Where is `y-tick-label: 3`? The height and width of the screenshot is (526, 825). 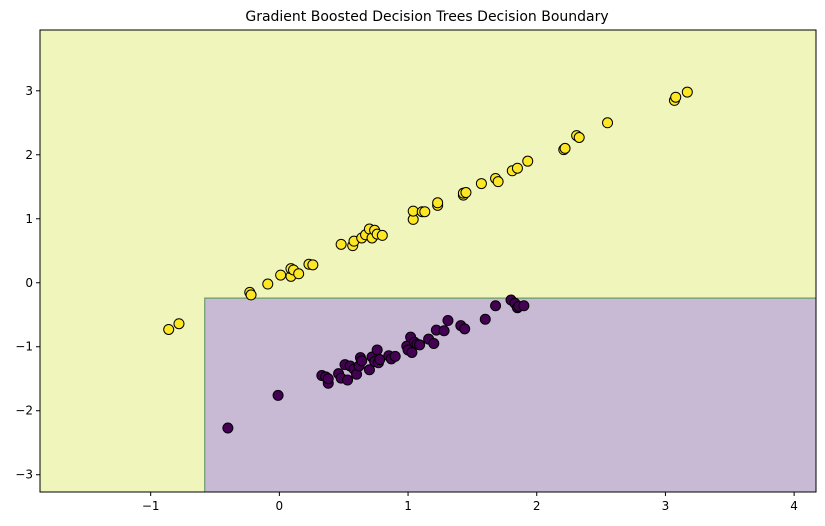
y-tick-label: 3 is located at coordinates (29, 91).